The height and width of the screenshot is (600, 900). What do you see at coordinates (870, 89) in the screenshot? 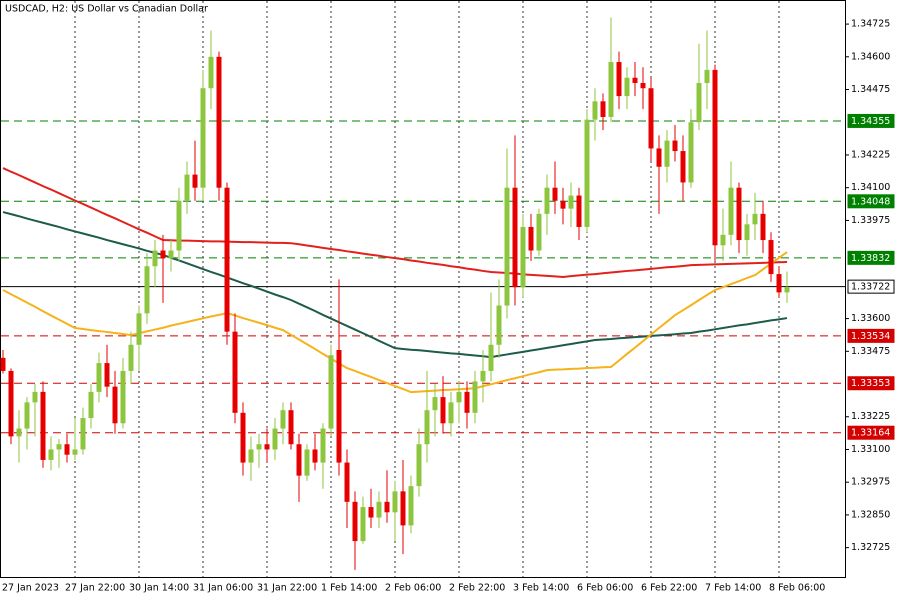
I see `y-tick-label: 1.34475` at bounding box center [870, 89].